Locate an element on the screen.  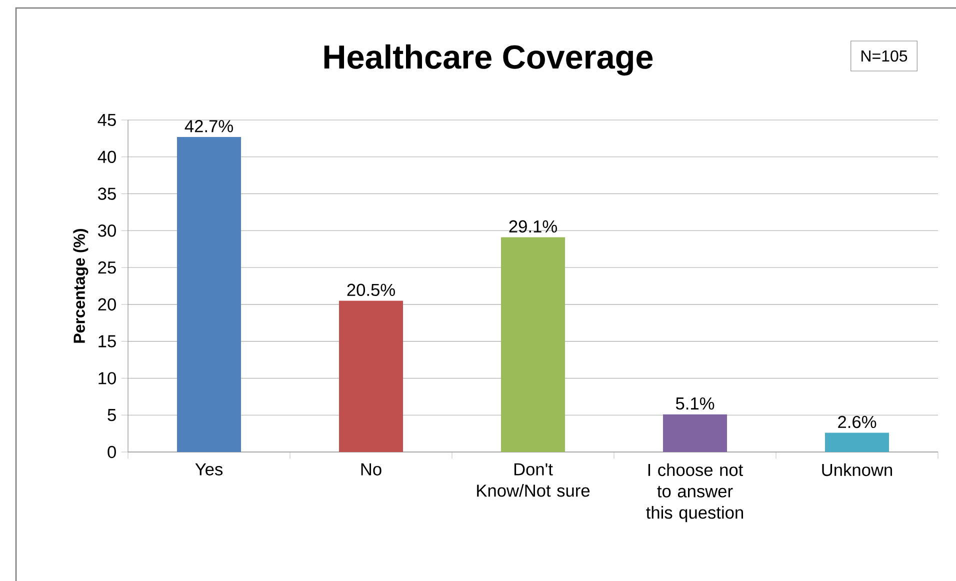
y-tick-label: 5 is located at coordinates (112, 415).